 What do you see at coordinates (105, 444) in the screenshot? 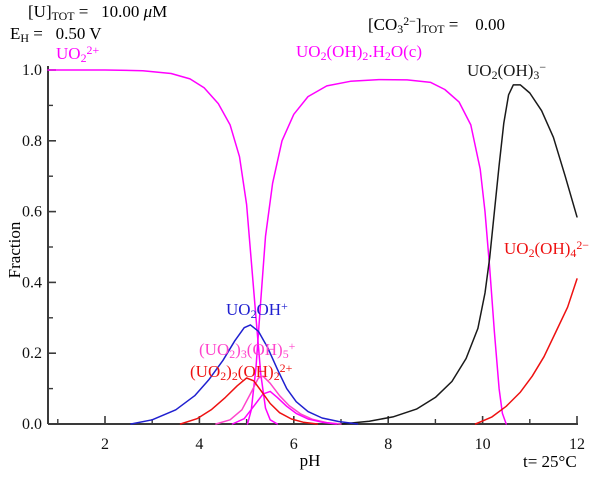
I see `x-tick-label: 2` at bounding box center [105, 444].